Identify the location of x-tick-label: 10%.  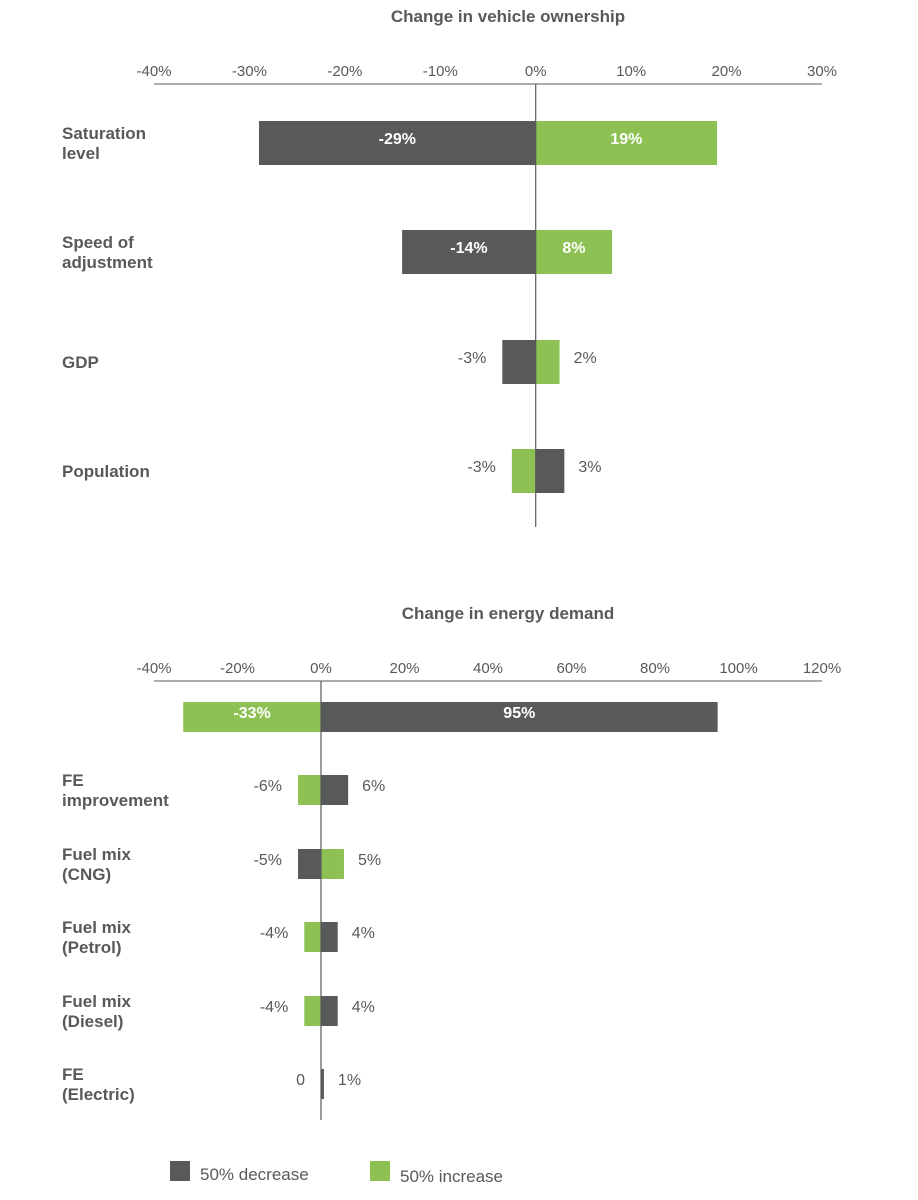
(631, 71).